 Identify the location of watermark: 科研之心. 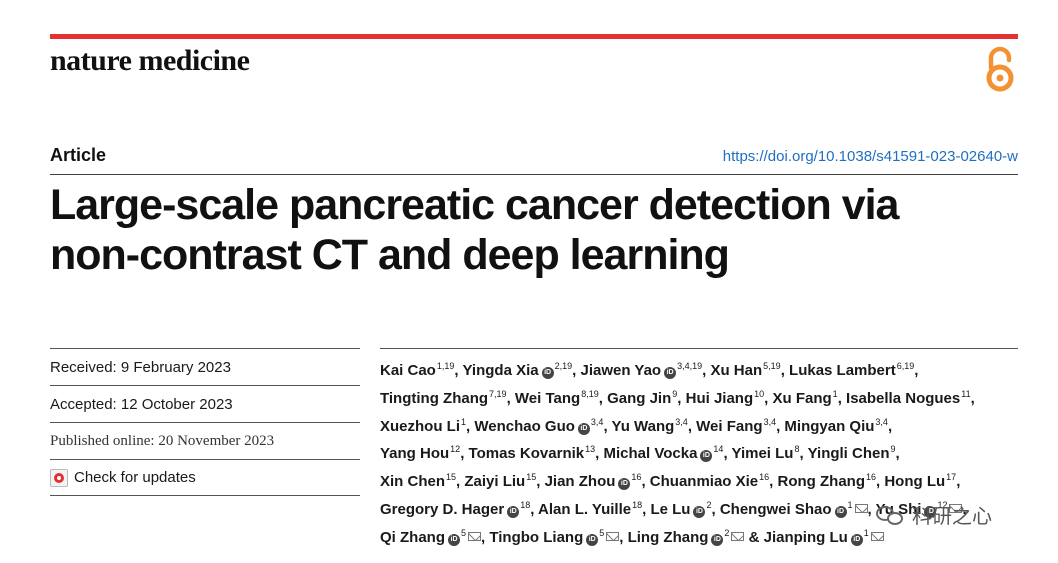
(934, 514).